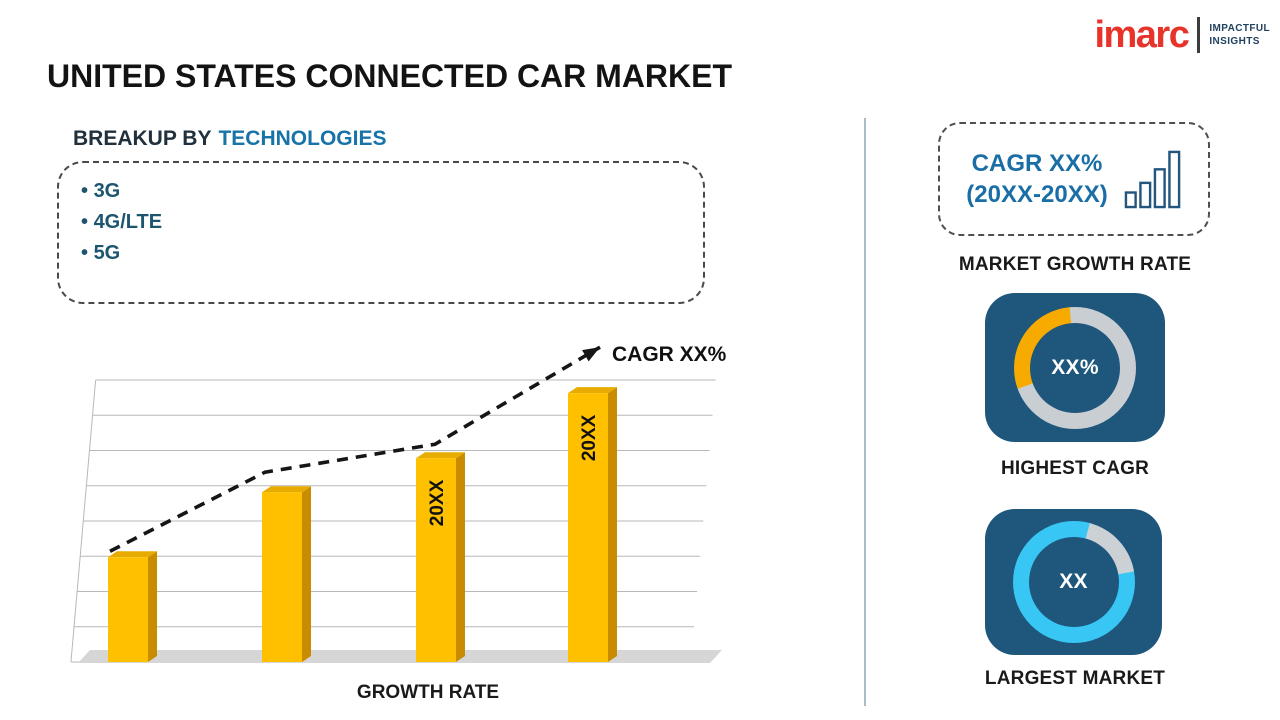  Describe the element at coordinates (428, 692) in the screenshot. I see `x-axis-label: GROWTH RATE` at that location.